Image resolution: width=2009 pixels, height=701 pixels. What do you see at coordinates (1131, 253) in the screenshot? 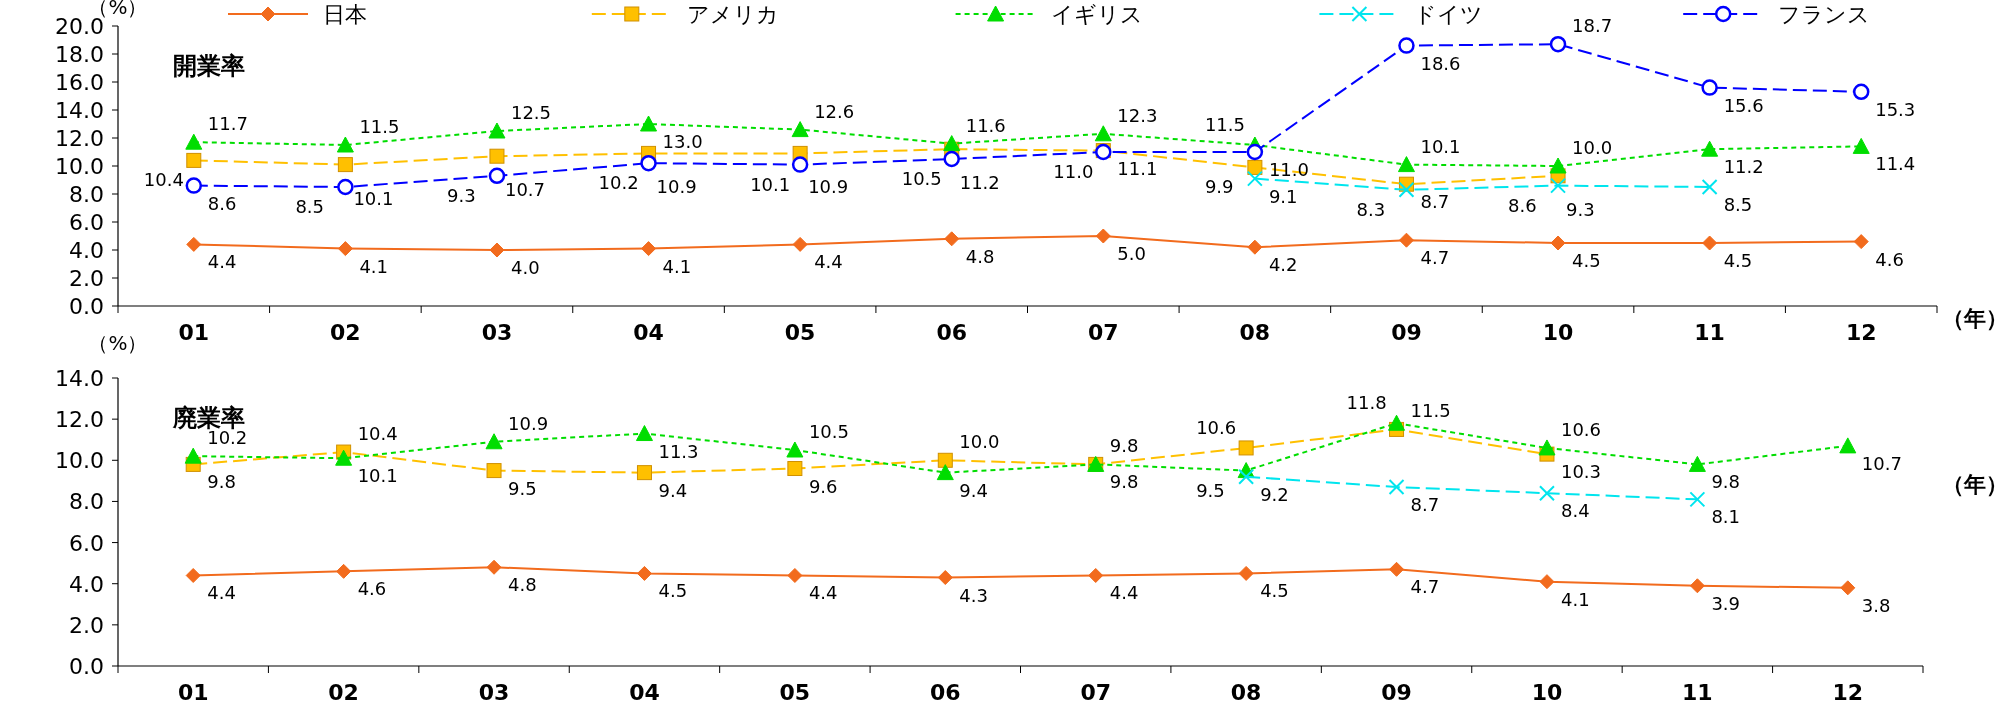
I see `data-label: 5.0` at bounding box center [1131, 253].